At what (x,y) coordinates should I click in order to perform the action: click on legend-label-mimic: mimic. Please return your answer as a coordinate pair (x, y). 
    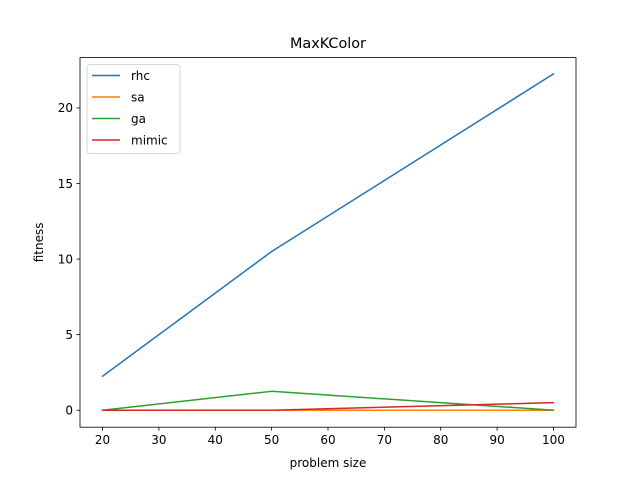
    Looking at the image, I should click on (149, 140).